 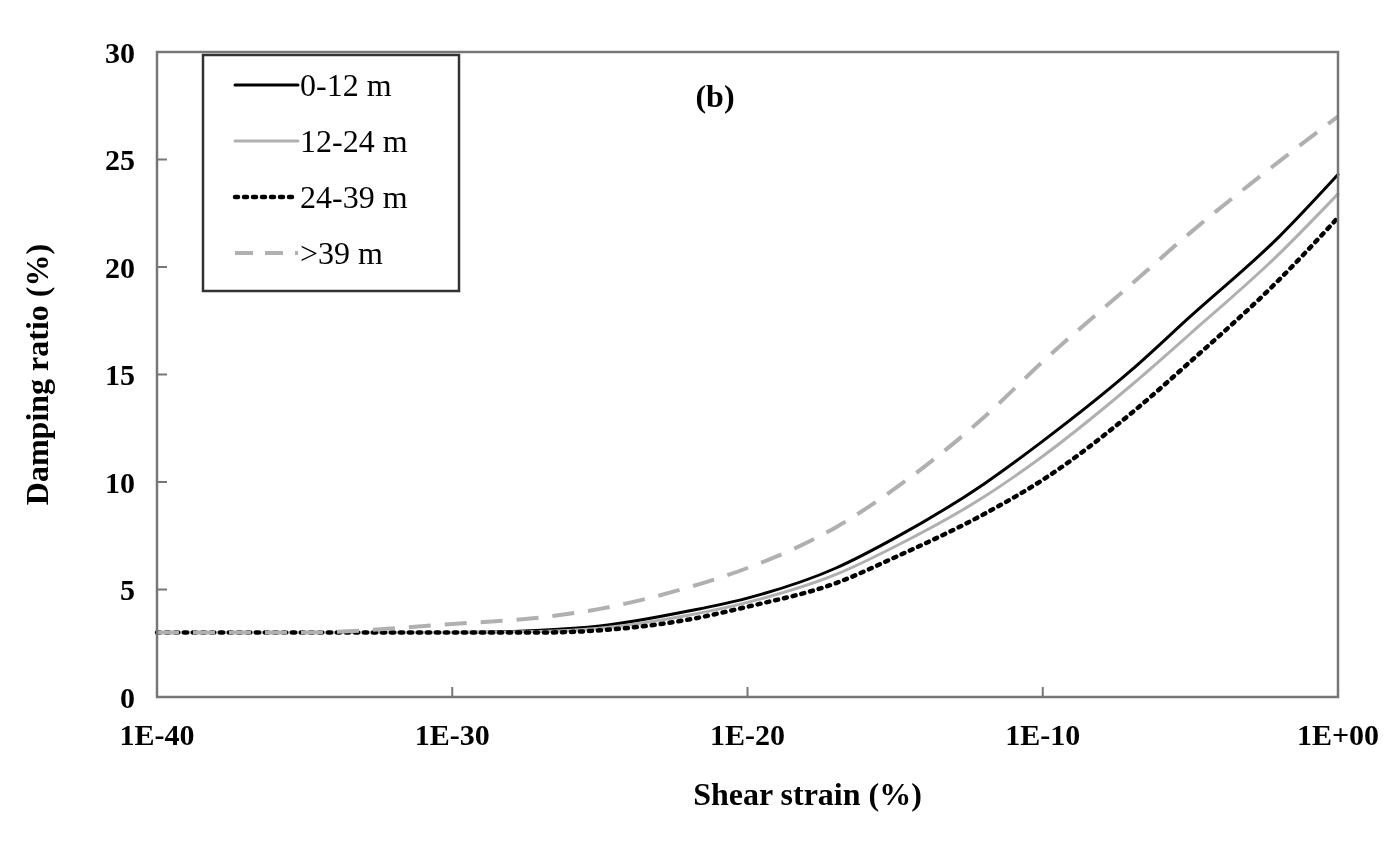 I want to click on x-axis-title: Shear strain (%), so click(x=807, y=794).